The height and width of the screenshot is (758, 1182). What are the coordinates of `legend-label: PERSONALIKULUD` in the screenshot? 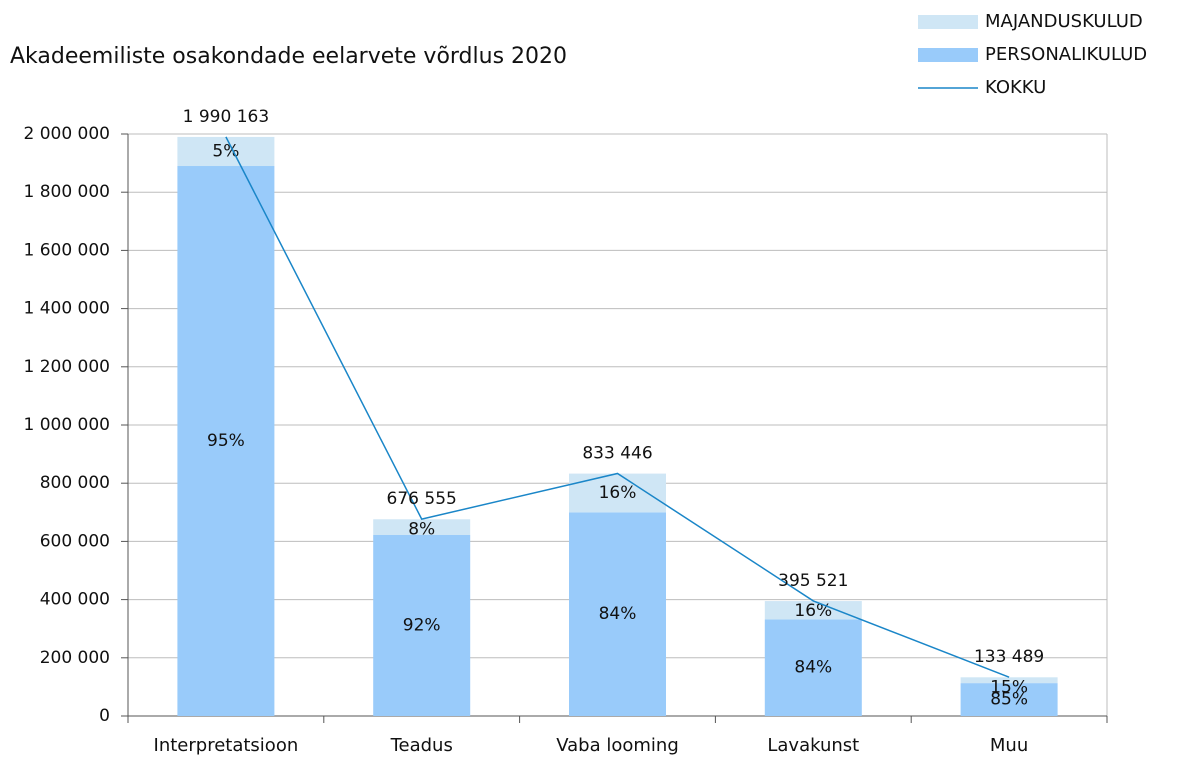 It's located at (1066, 54).